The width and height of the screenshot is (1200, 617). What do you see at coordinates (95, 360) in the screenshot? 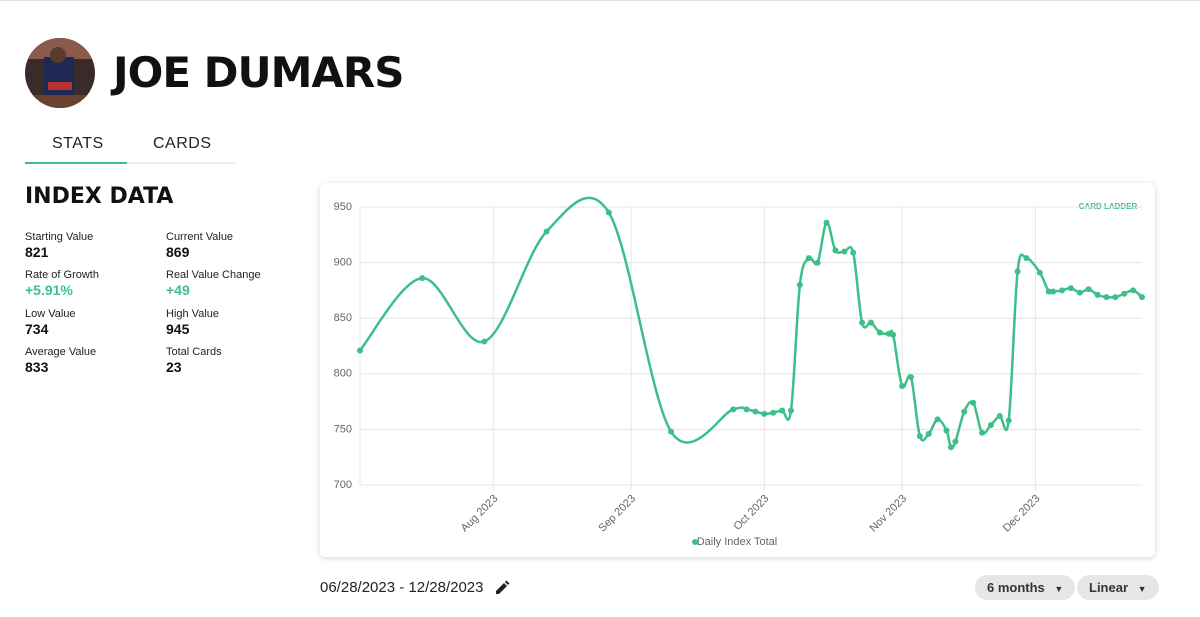
I see `stat: Average Value 833` at bounding box center [95, 360].